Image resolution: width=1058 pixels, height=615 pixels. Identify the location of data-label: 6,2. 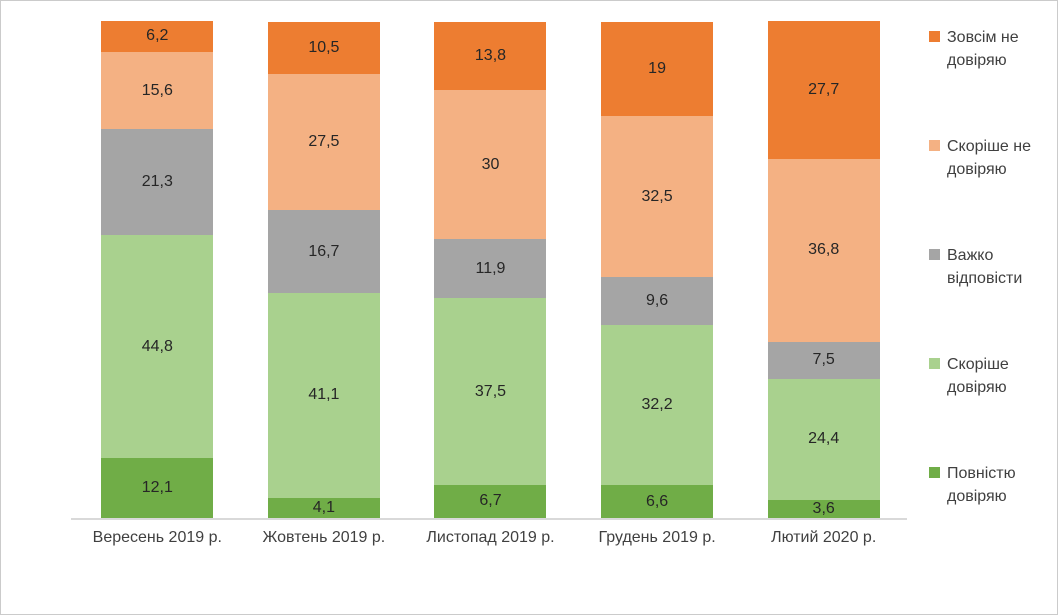
(157, 36).